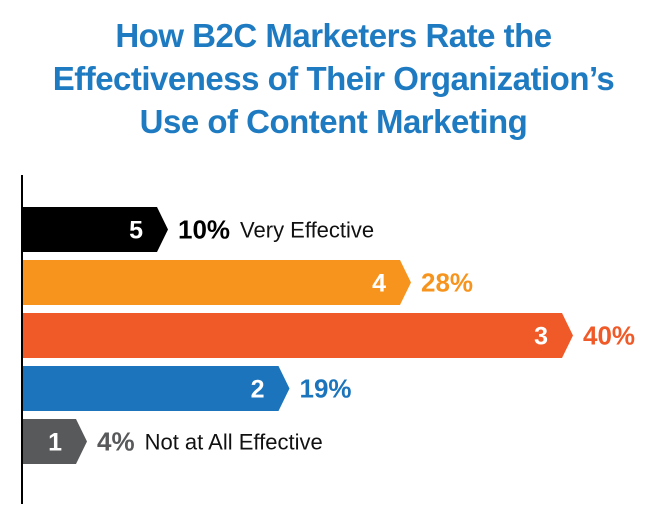 The height and width of the screenshot is (524, 667). I want to click on data-label-rating-4: 28%, so click(447, 283).